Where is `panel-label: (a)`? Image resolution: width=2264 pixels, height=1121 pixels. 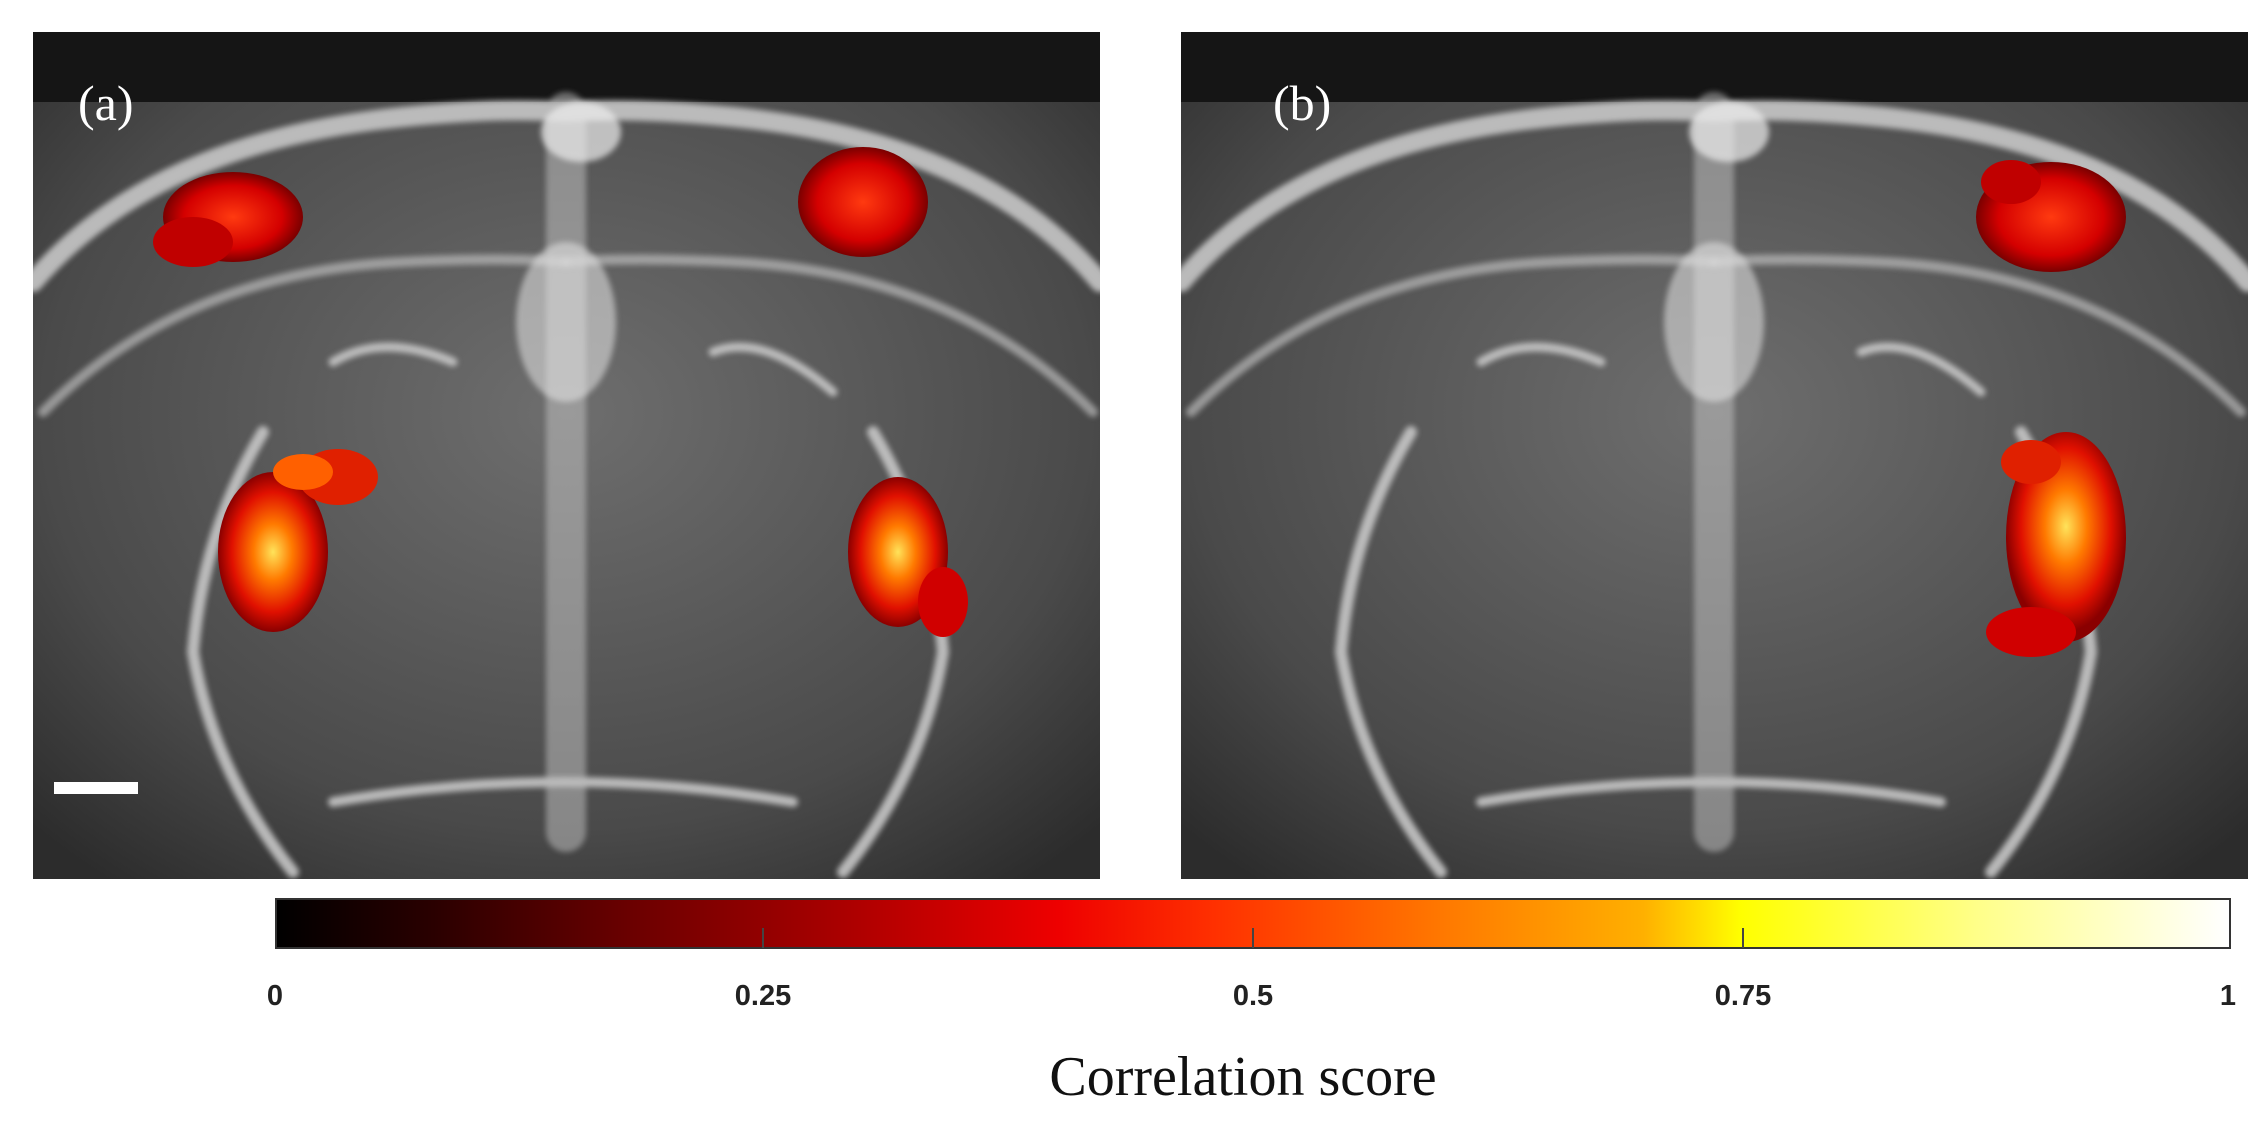 panel-label: (a) is located at coordinates (106, 103).